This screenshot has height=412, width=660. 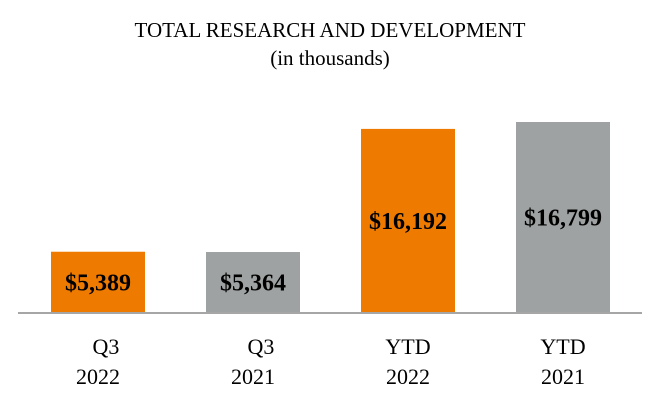 I want to click on chart-title: TOTAL RESEARCH AND DEVELOPMENT, so click(x=330, y=30).